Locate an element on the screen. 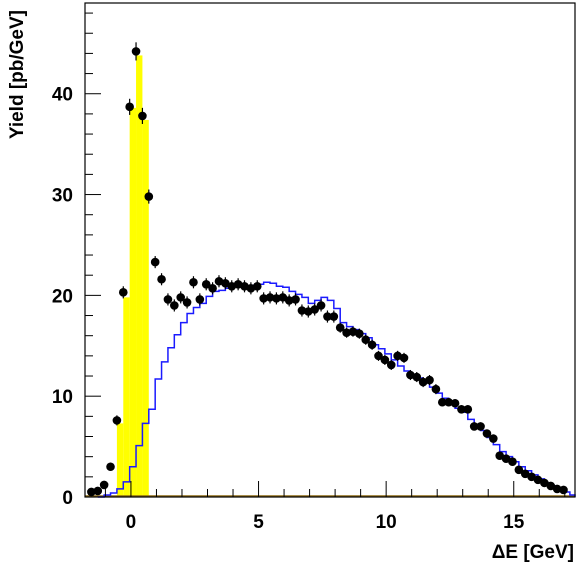 The width and height of the screenshot is (576, 569). y-axis-title: Yield [pb/GeV] is located at coordinates (17, 74).